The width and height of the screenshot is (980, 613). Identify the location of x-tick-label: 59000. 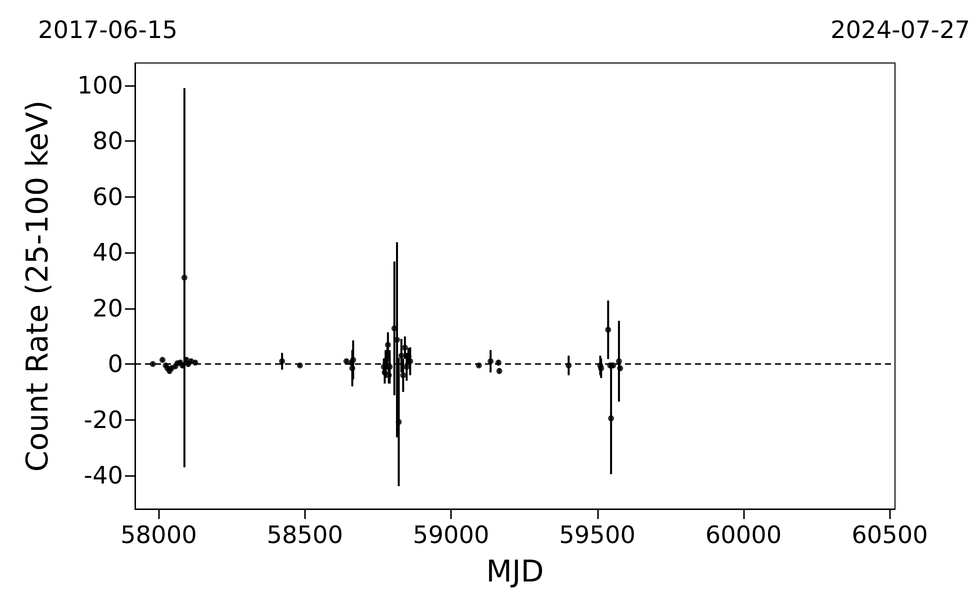
(451, 535).